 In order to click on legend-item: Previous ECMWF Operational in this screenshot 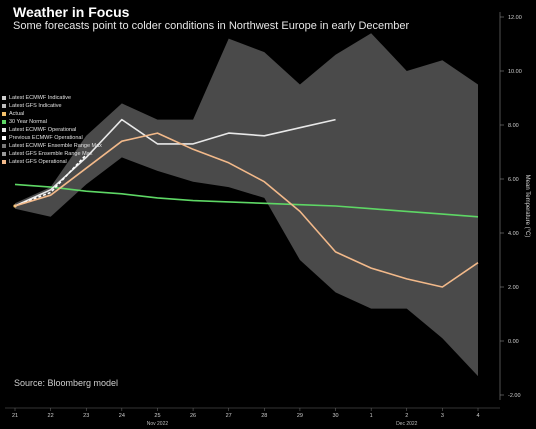, I will do `click(52, 138)`.